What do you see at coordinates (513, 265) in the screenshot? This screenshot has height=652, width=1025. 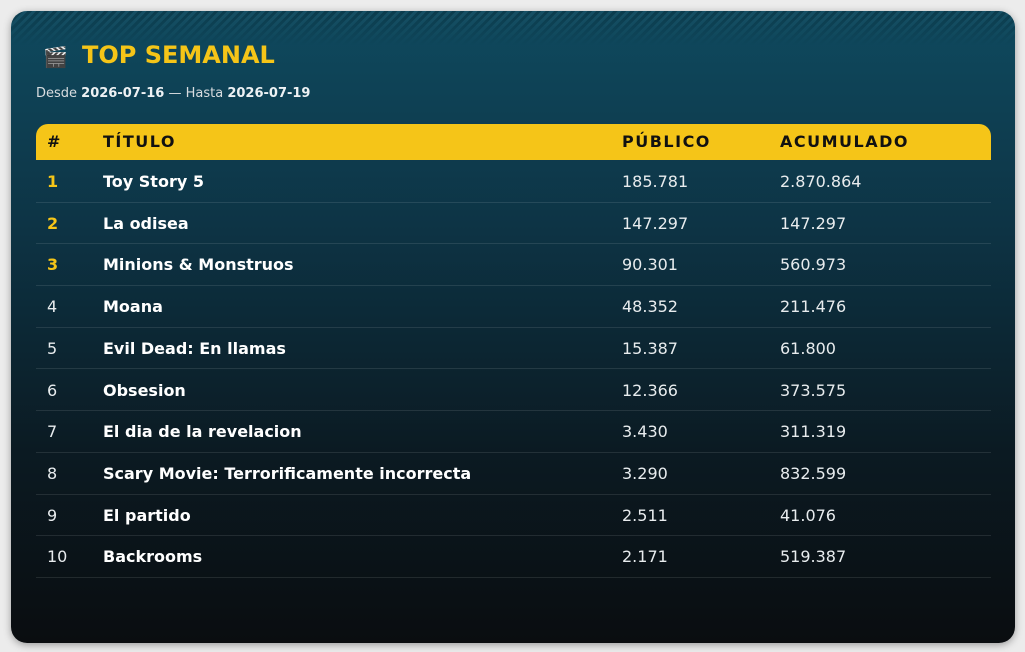 I see `table-row: 3 Minions & Monstruos 90.301 560.973` at bounding box center [513, 265].